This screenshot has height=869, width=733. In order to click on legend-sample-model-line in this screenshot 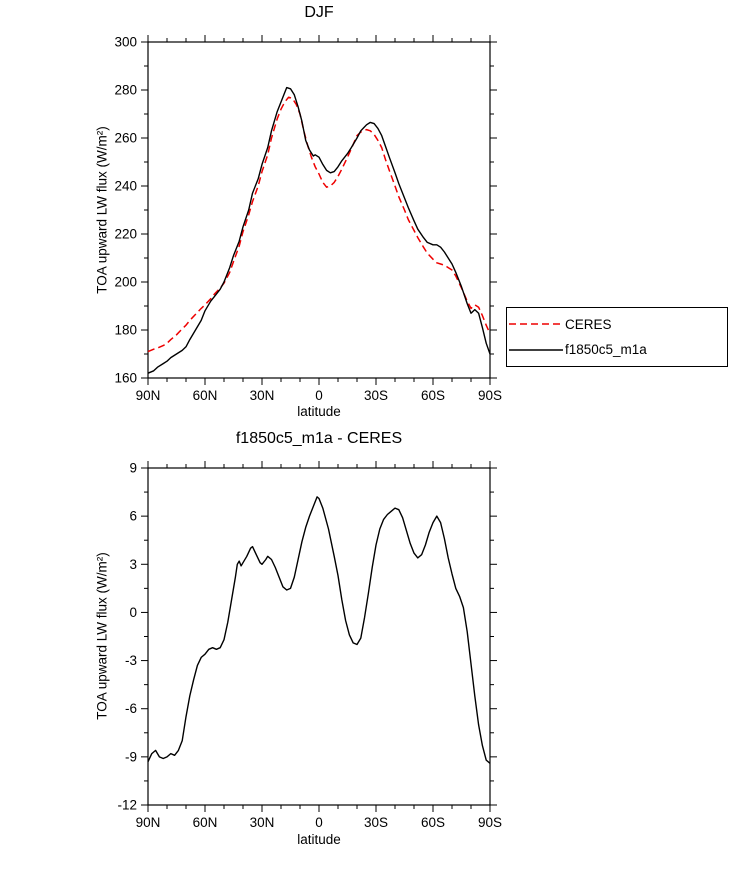, I will do `click(536, 349)`.